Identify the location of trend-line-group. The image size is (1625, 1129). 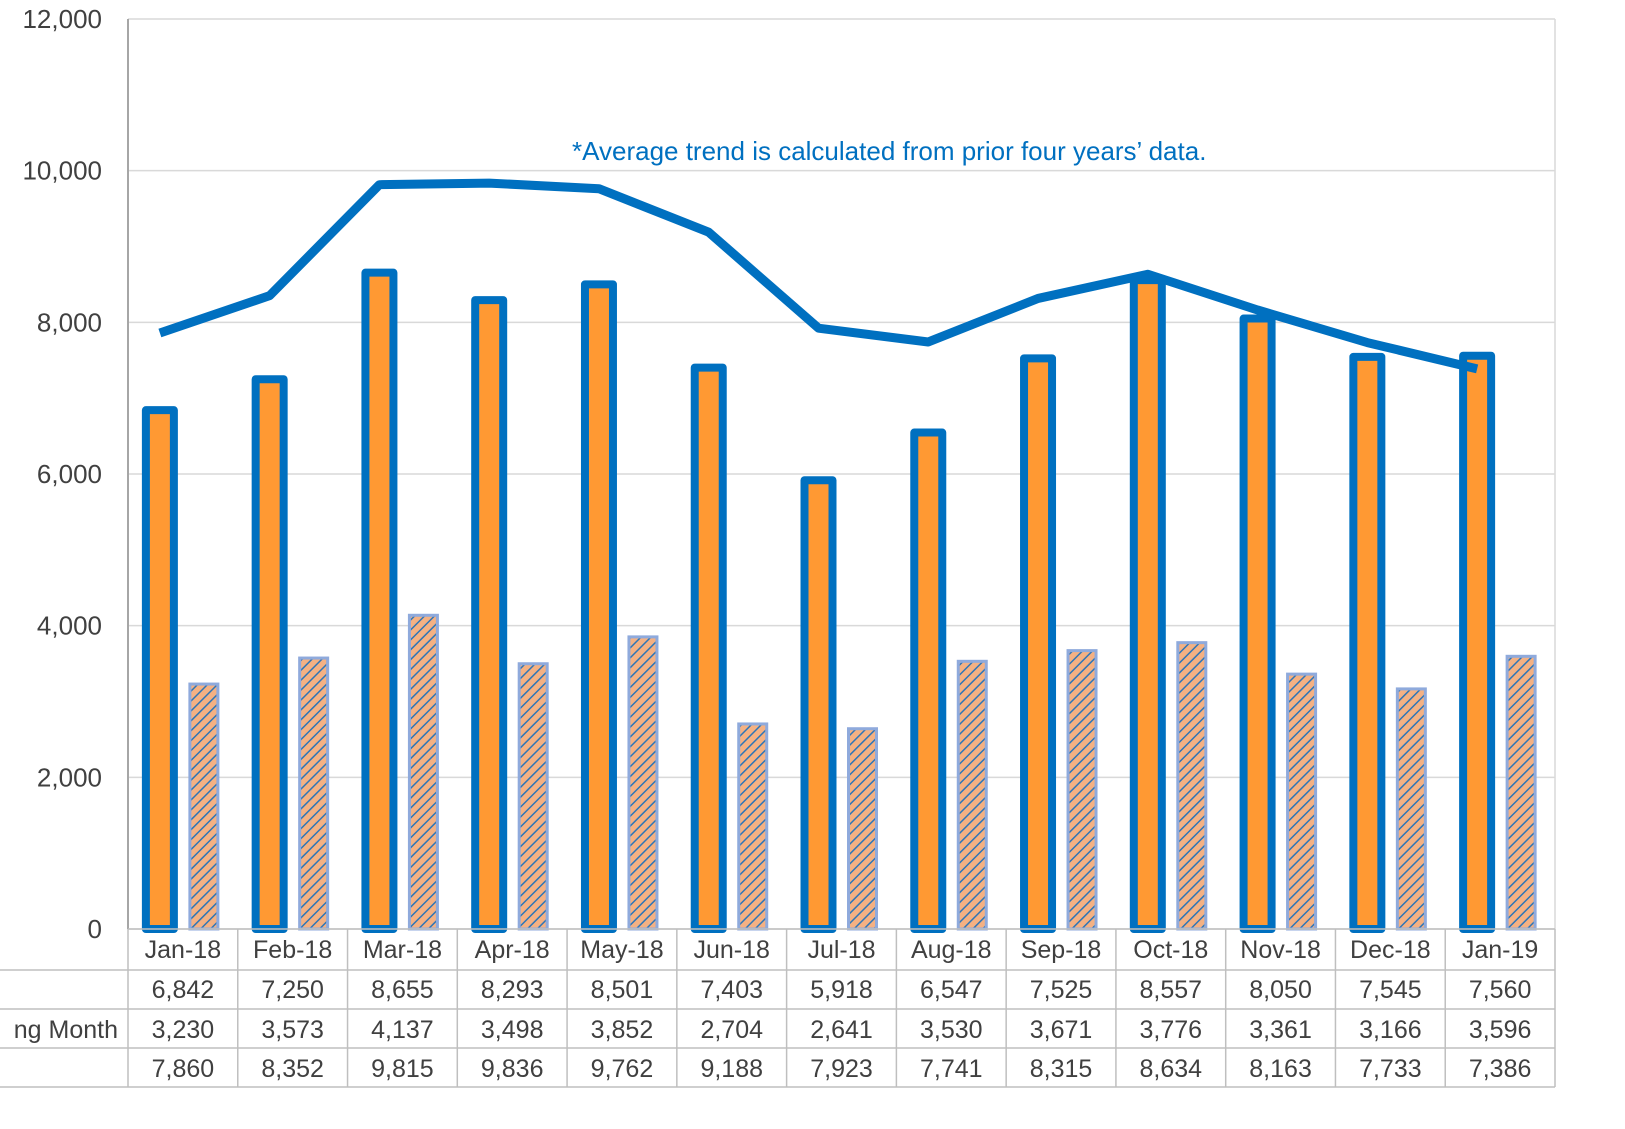
(818, 276).